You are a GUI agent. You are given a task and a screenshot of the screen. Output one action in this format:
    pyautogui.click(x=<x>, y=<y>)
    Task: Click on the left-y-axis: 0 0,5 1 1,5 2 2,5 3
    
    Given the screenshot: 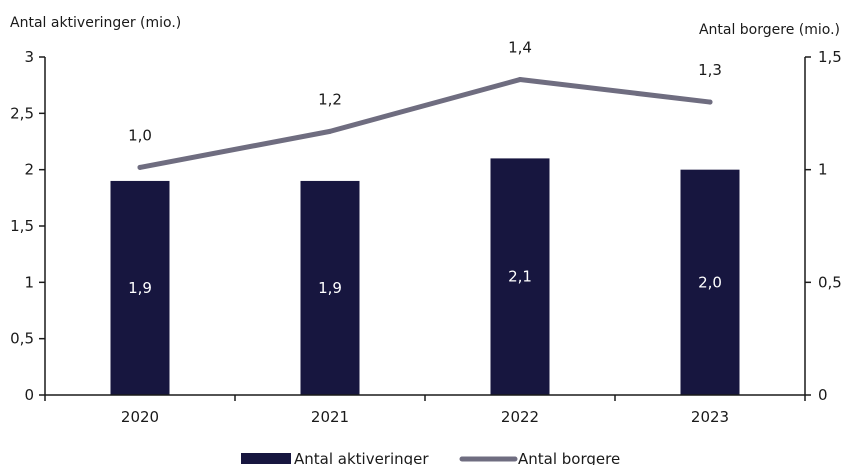 What is the action you would take?
    pyautogui.click(x=28, y=226)
    